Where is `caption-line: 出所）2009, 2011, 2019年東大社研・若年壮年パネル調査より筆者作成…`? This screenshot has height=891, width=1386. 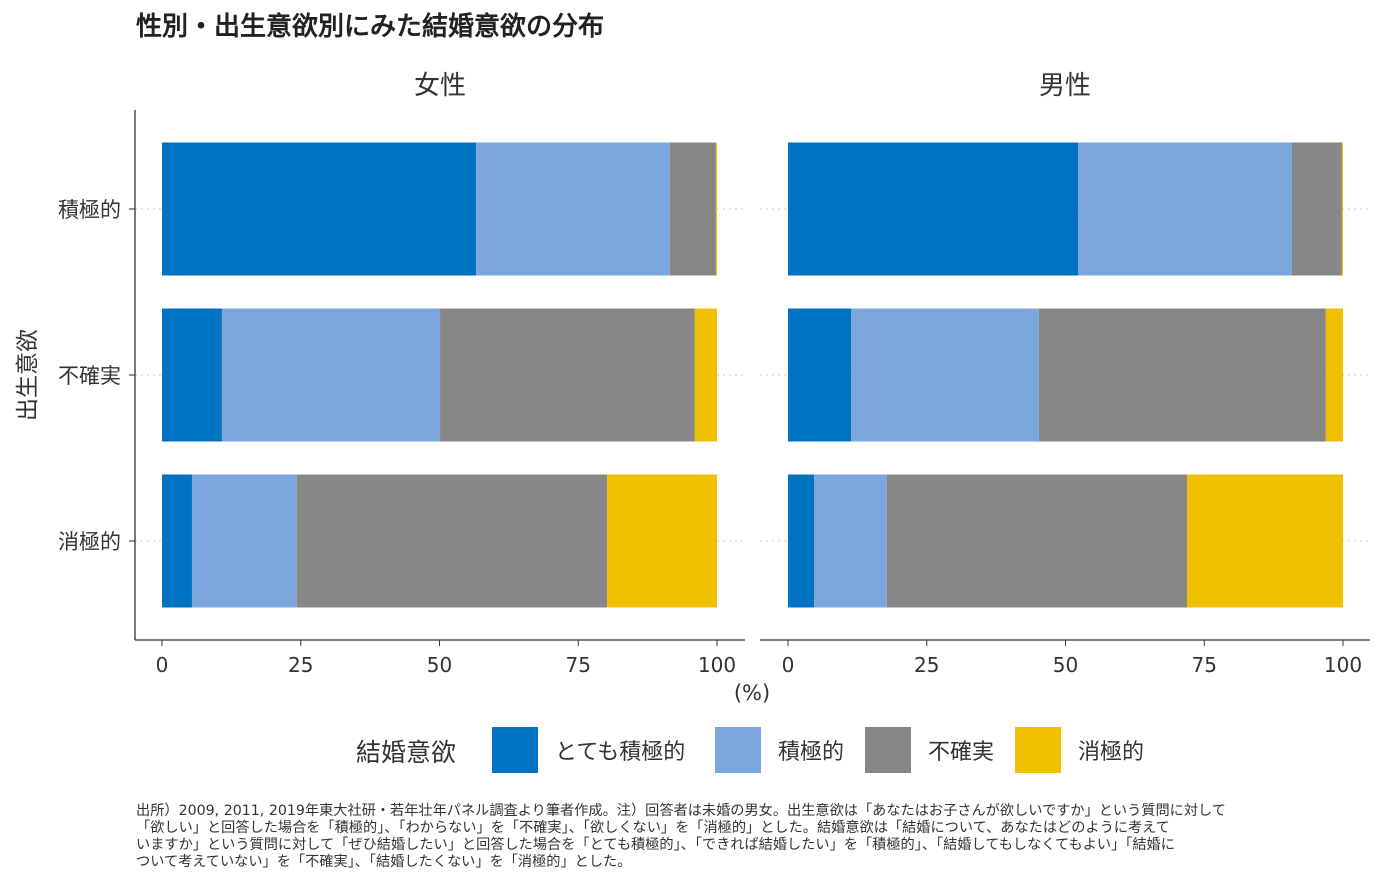 caption-line: 出所）2009, 2011, 2019年東大社研・若年壮年パネル調査より筆者作成… is located at coordinates (681, 811).